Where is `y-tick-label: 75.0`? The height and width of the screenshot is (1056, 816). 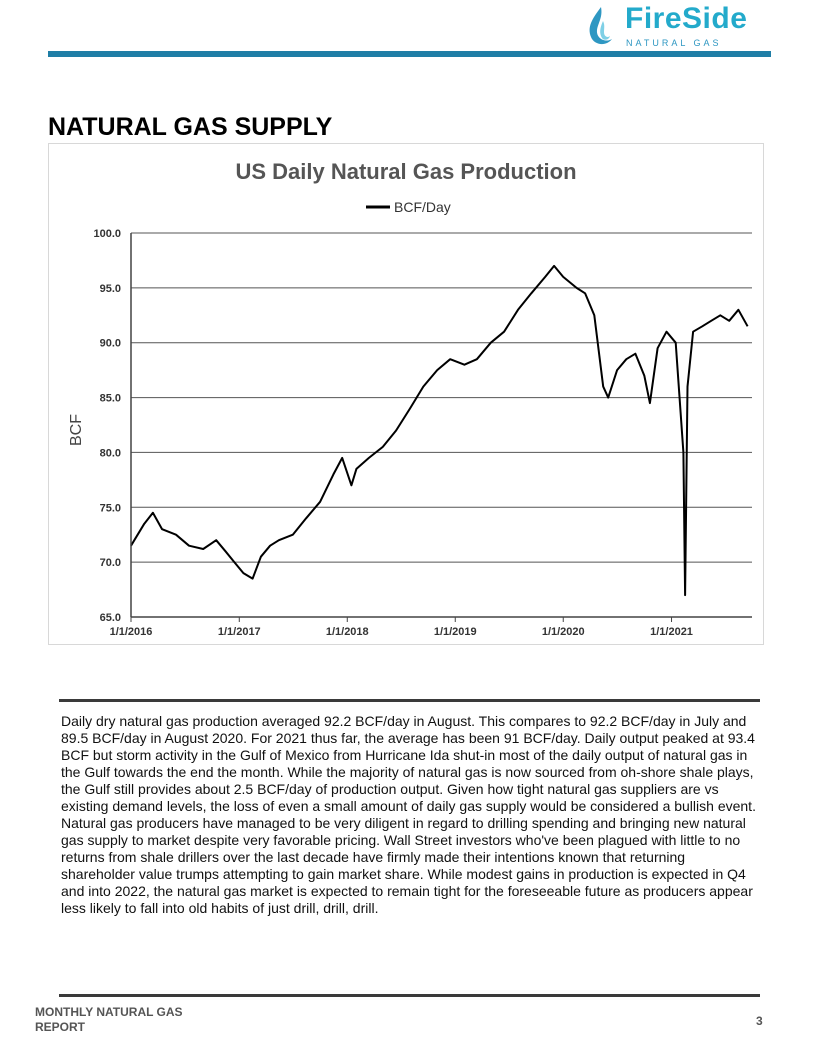
y-tick-label: 75.0 is located at coordinates (110, 508).